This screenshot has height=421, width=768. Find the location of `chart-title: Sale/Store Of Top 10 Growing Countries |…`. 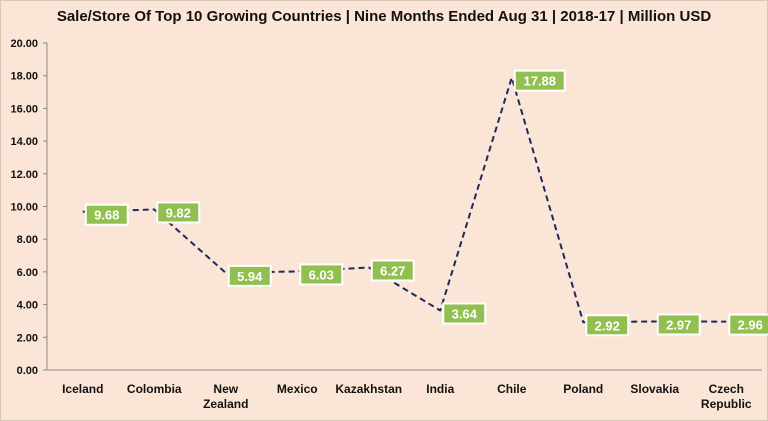

chart-title: Sale/Store Of Top 10 Growing Countries |… is located at coordinates (384, 16).